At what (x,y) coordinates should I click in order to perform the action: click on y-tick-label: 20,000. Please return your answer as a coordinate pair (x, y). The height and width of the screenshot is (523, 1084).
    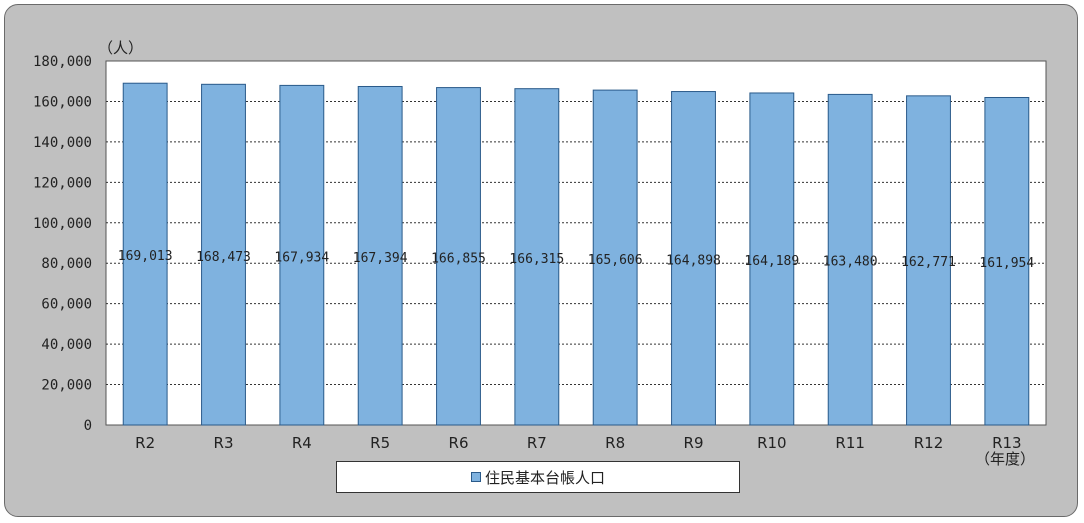
    Looking at the image, I should click on (66, 386).